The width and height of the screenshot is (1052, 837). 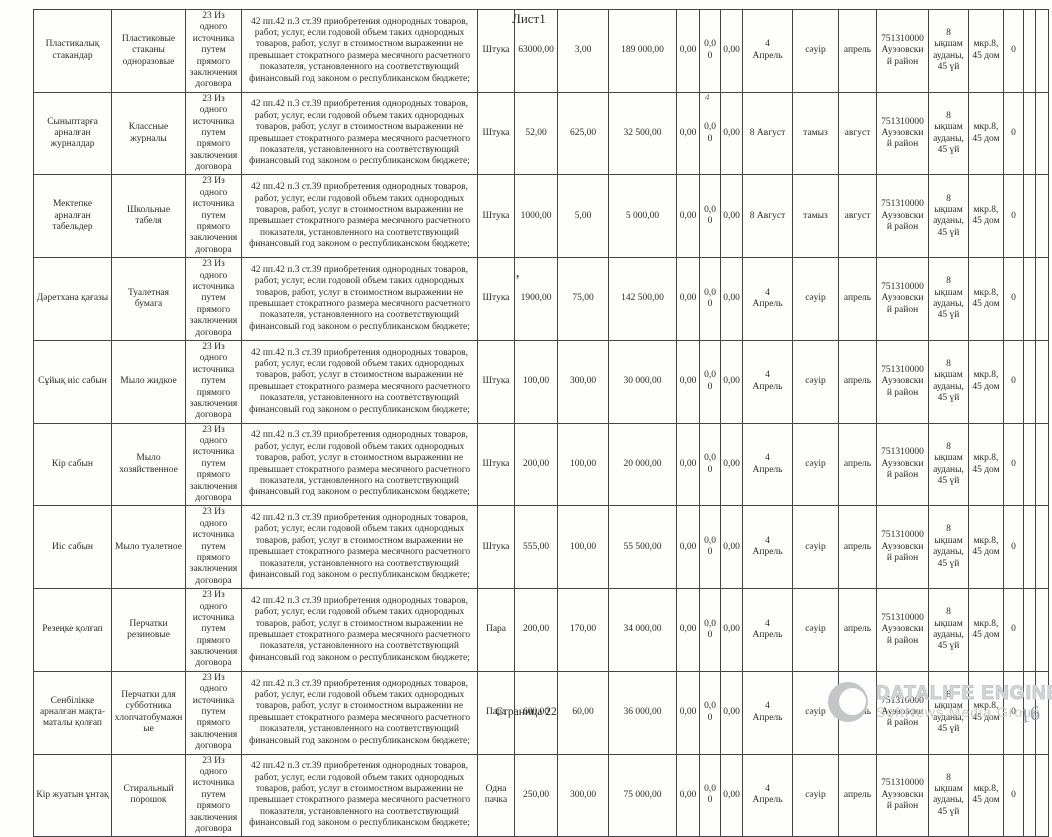 I want to click on cell-kz: Сенбілікке арналған мақта-маталы қолғап, so click(x=72, y=712).